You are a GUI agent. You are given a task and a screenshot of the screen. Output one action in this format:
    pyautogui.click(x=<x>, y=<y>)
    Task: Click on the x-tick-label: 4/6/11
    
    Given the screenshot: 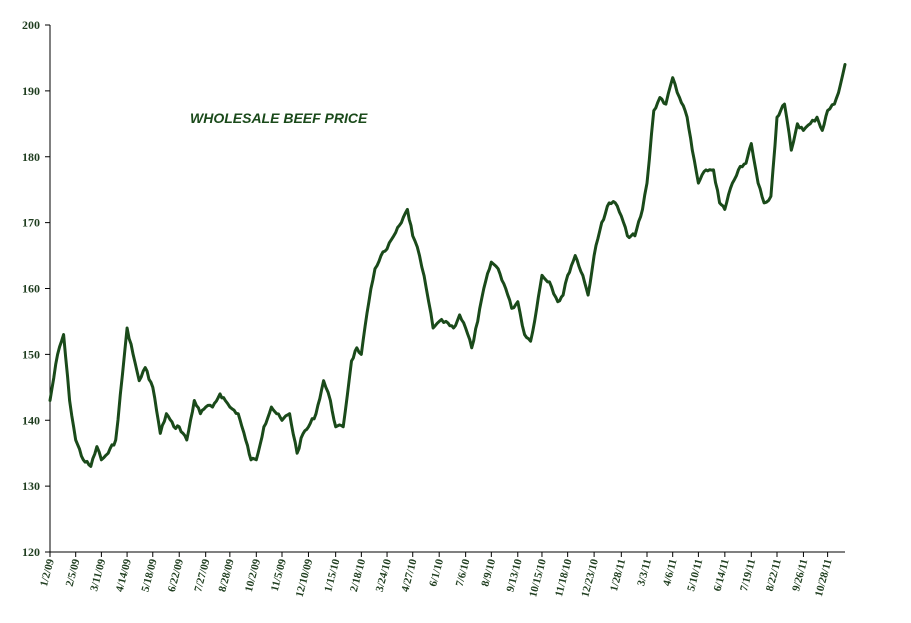 What is the action you would take?
    pyautogui.click(x=670, y=573)
    